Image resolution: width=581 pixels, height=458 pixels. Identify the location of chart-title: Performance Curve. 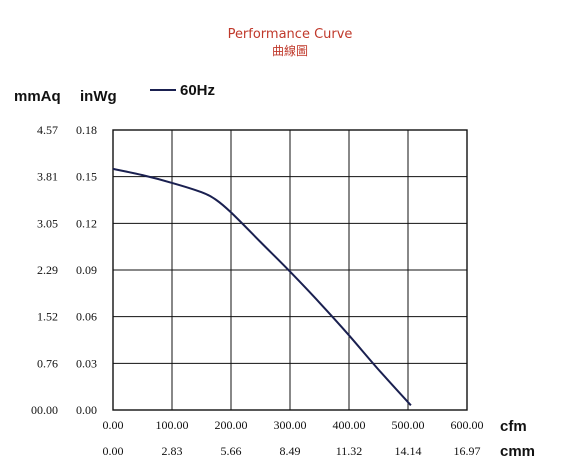
(290, 34).